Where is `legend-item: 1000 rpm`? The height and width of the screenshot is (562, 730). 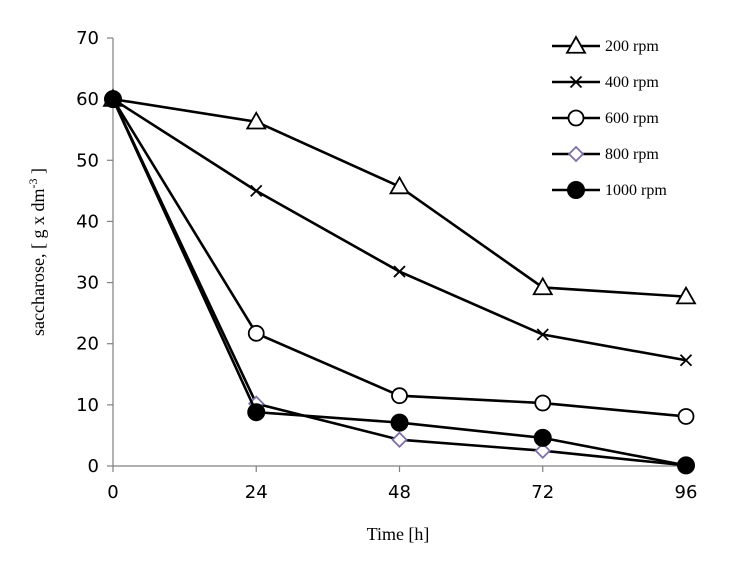
legend-item: 1000 rpm is located at coordinates (609, 190).